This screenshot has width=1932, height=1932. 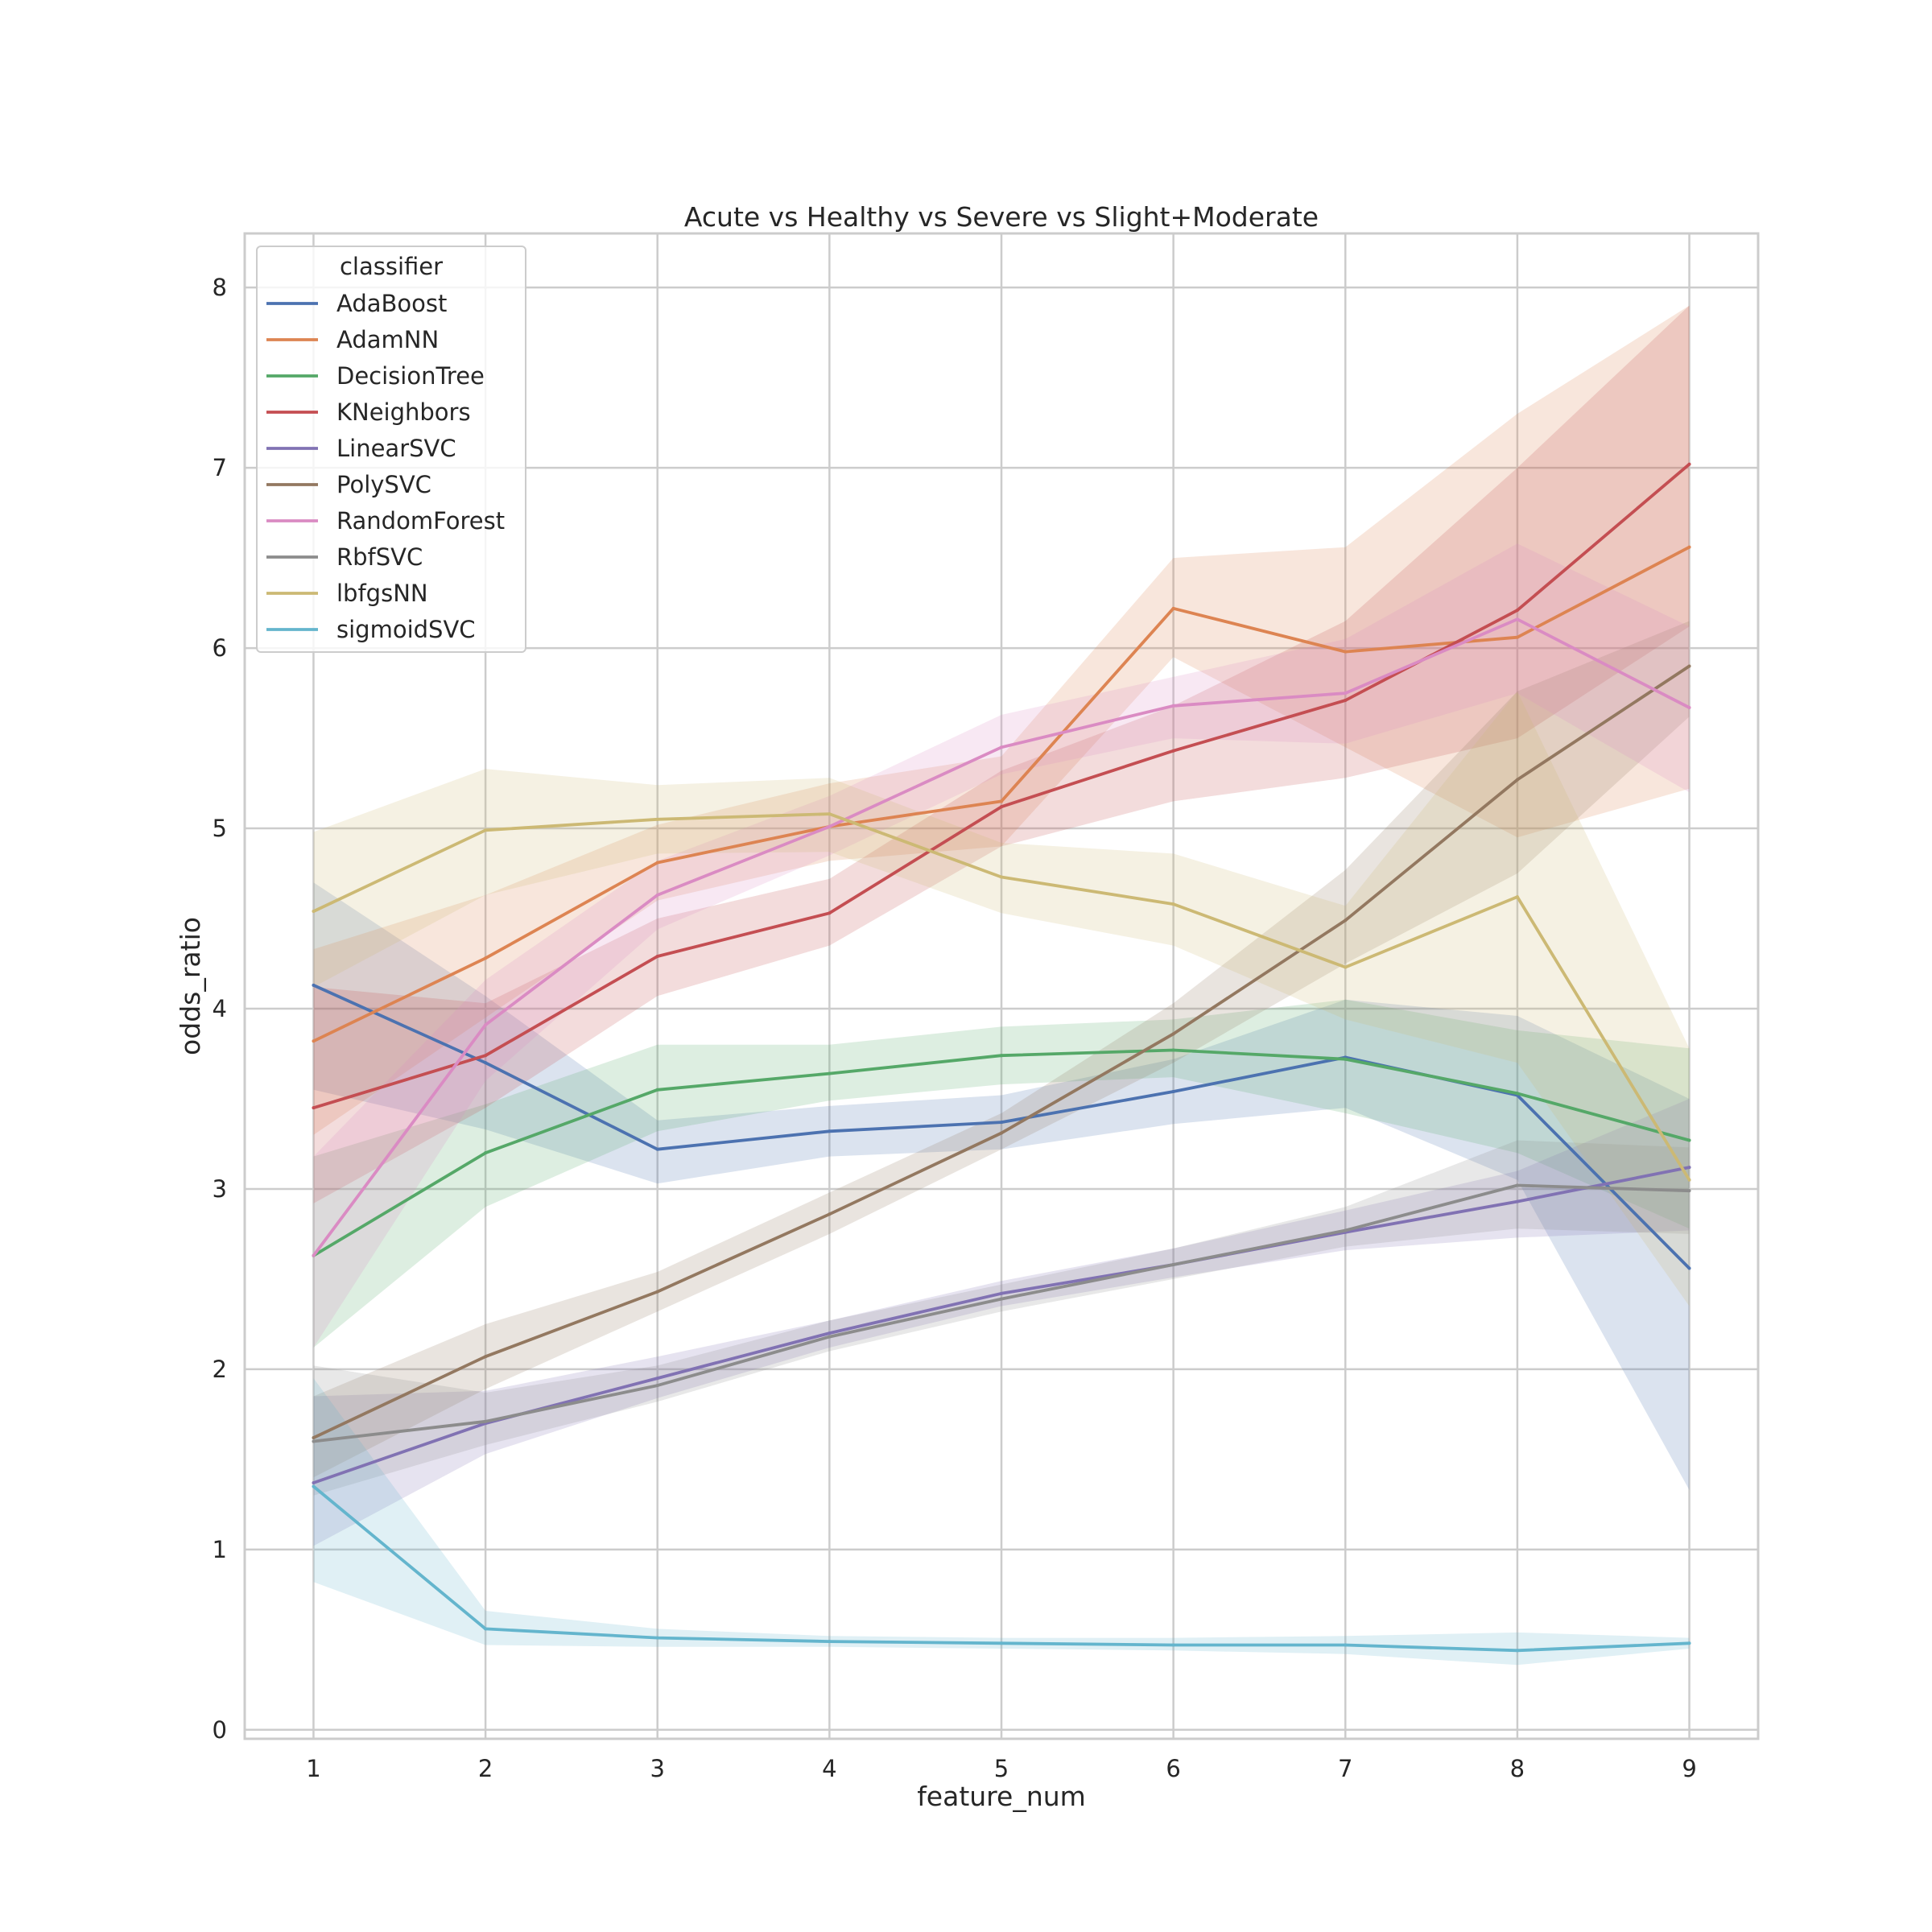 What do you see at coordinates (1001, 1769) in the screenshot?
I see `x-tick-label: 5` at bounding box center [1001, 1769].